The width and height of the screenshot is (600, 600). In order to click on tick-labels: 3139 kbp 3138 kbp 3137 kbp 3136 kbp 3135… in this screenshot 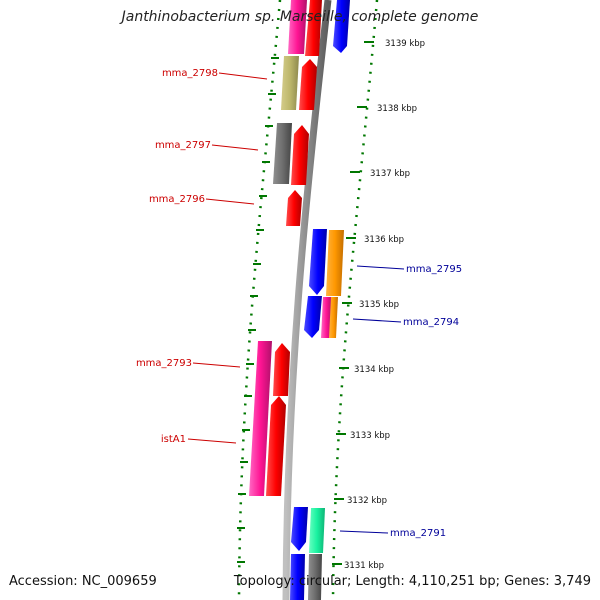, I will do `click(384, 305)`.